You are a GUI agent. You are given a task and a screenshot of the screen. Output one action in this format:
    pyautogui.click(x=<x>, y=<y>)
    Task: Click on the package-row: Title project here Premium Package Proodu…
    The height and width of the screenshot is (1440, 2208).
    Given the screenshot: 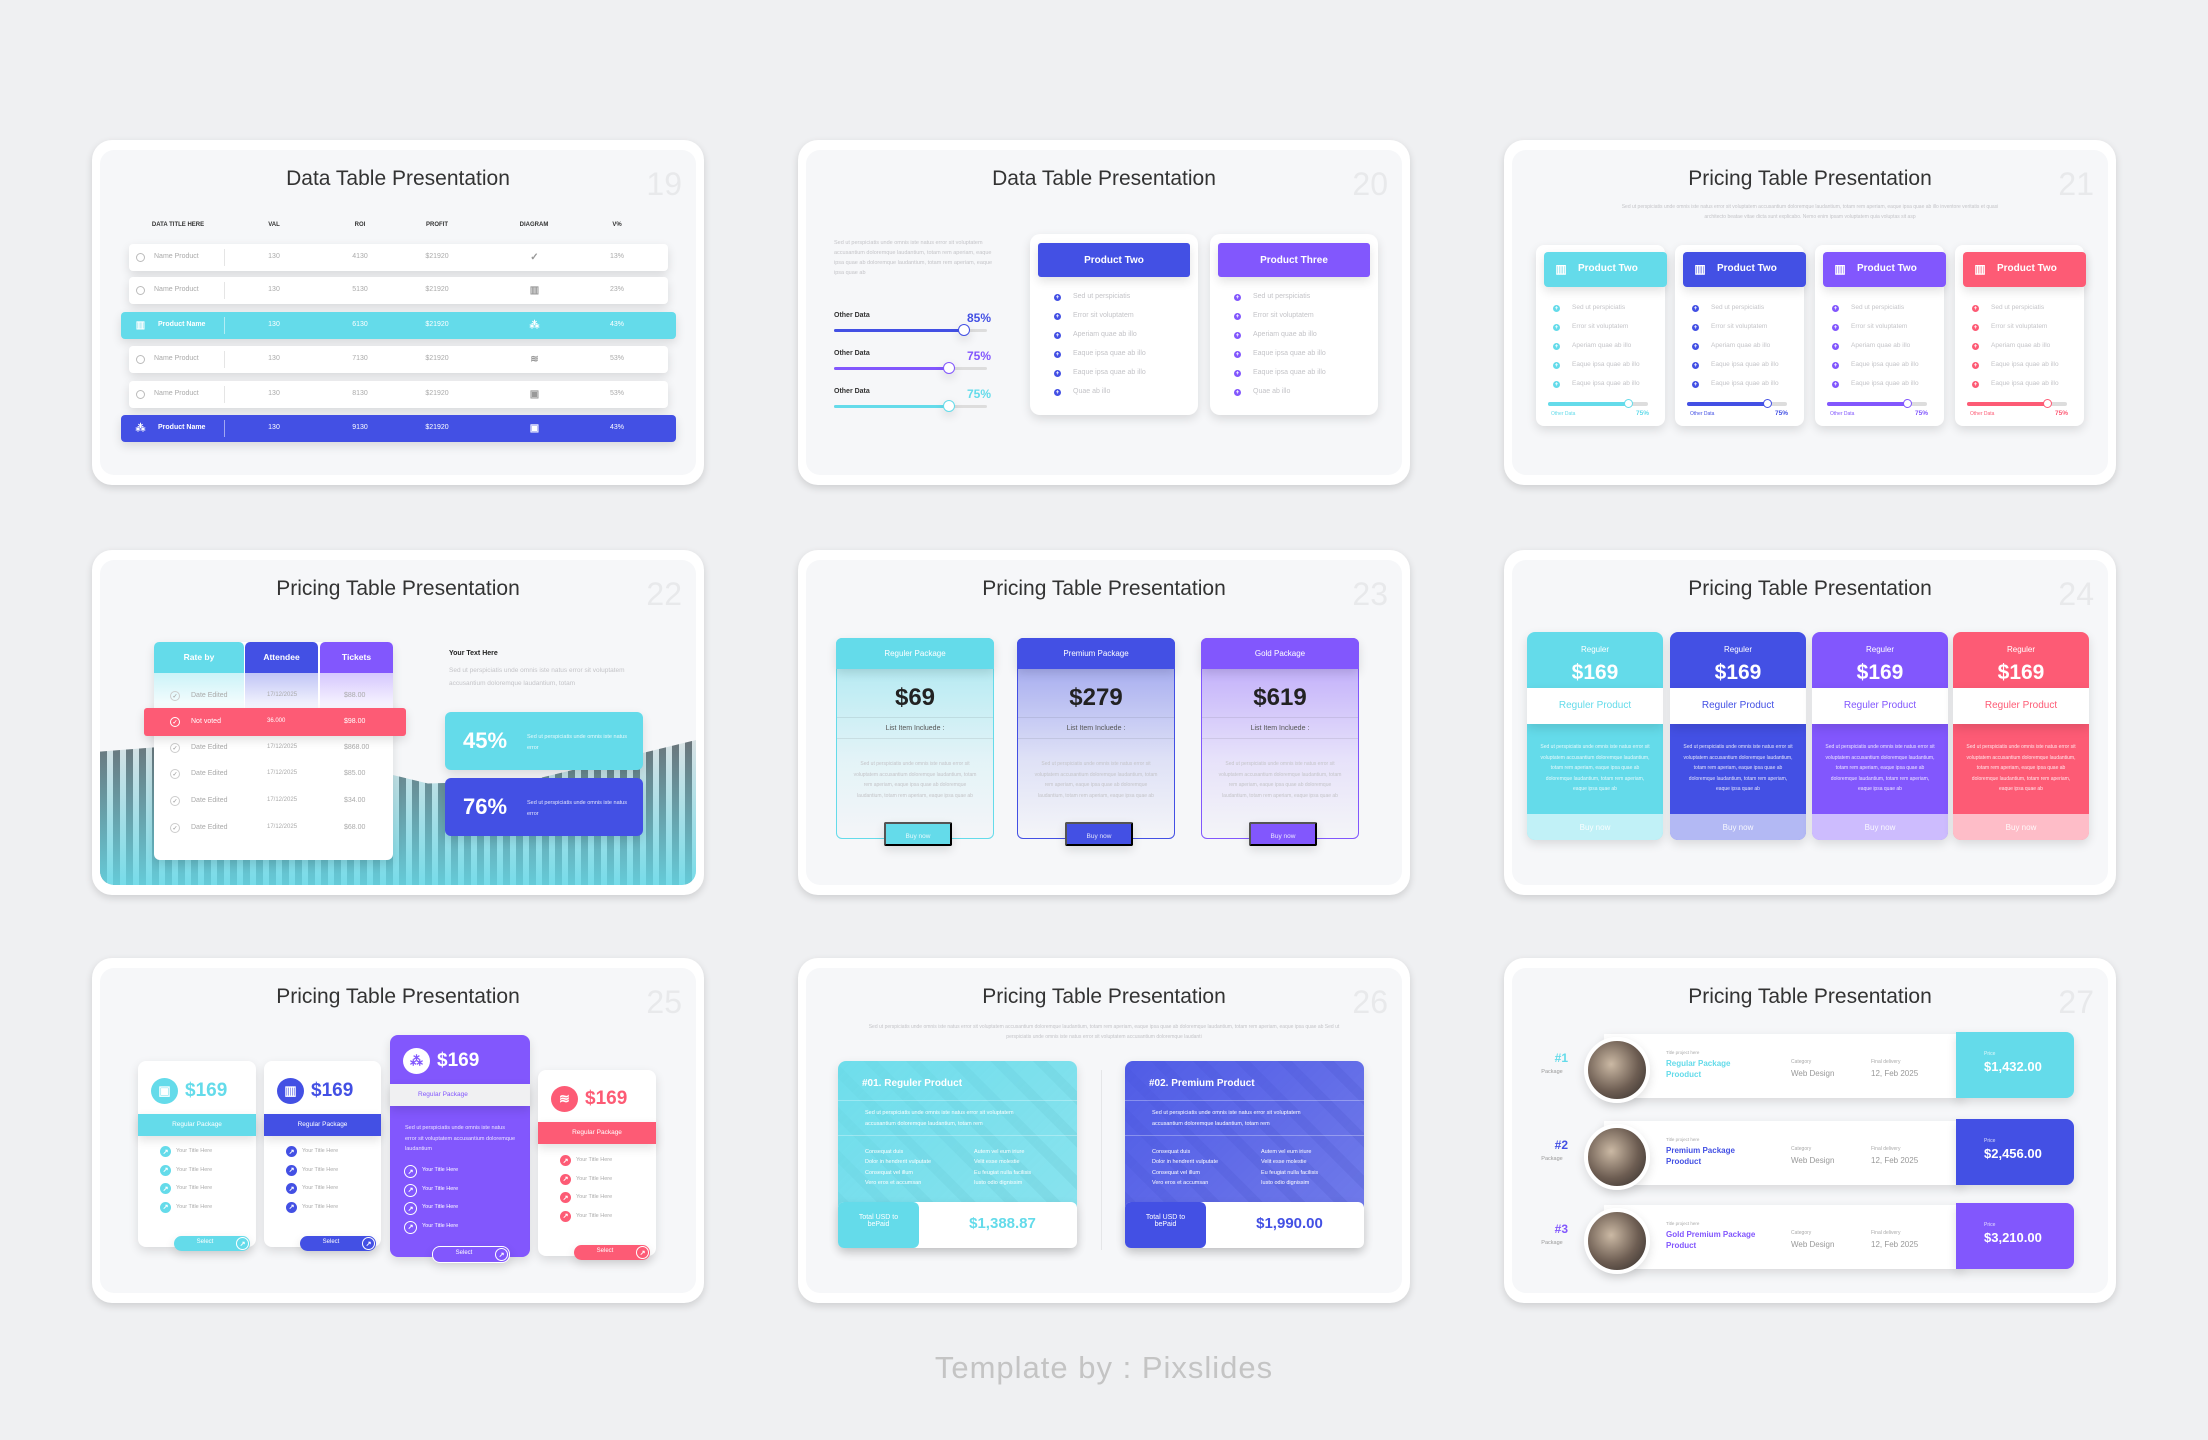 What is the action you would take?
    pyautogui.click(x=1784, y=1153)
    